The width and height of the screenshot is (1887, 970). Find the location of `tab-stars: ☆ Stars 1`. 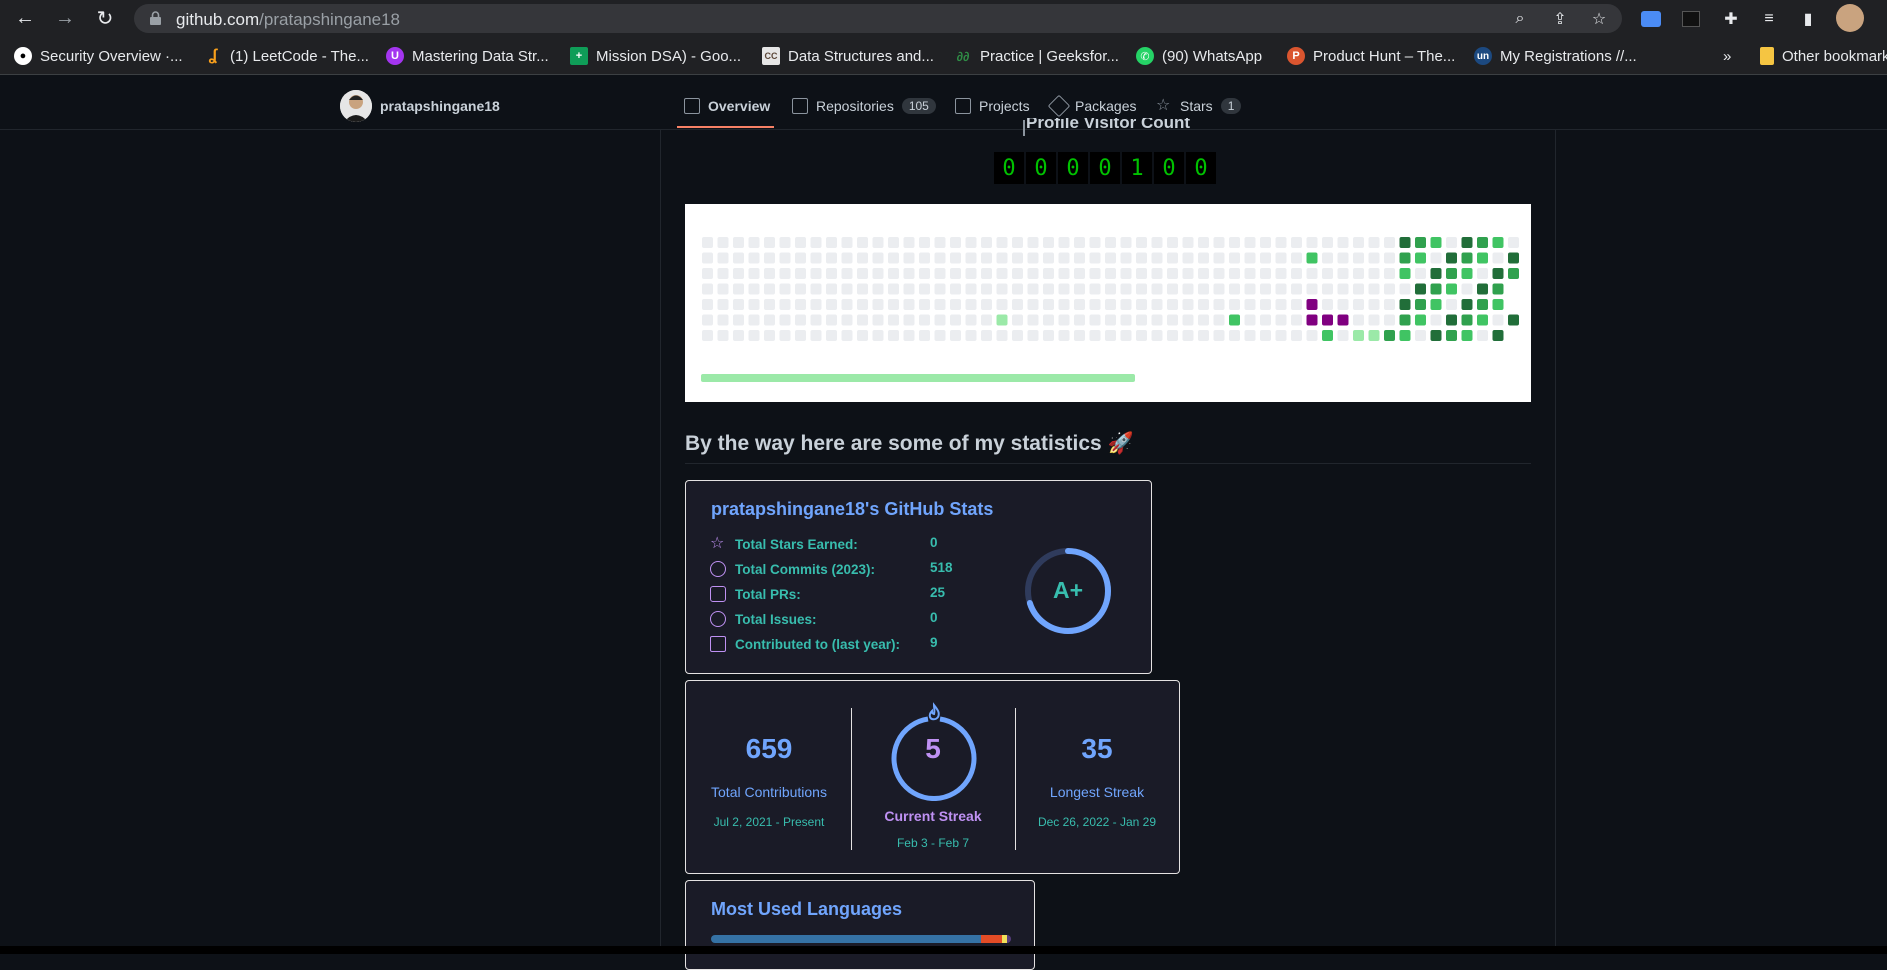

tab-stars: ☆ Stars 1 is located at coordinates (1199, 106).